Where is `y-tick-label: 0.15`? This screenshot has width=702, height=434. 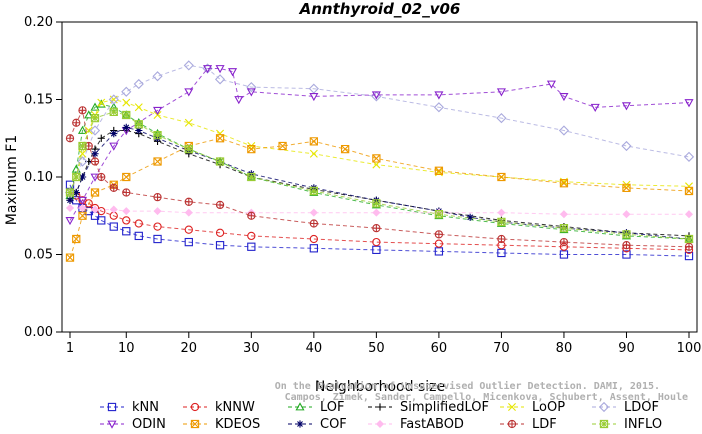
y-tick-label: 0.15 is located at coordinates (38, 100).